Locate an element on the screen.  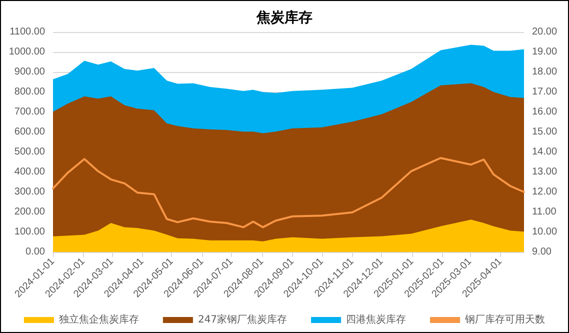
y2-tick-label: 12.00 is located at coordinates (545, 192).